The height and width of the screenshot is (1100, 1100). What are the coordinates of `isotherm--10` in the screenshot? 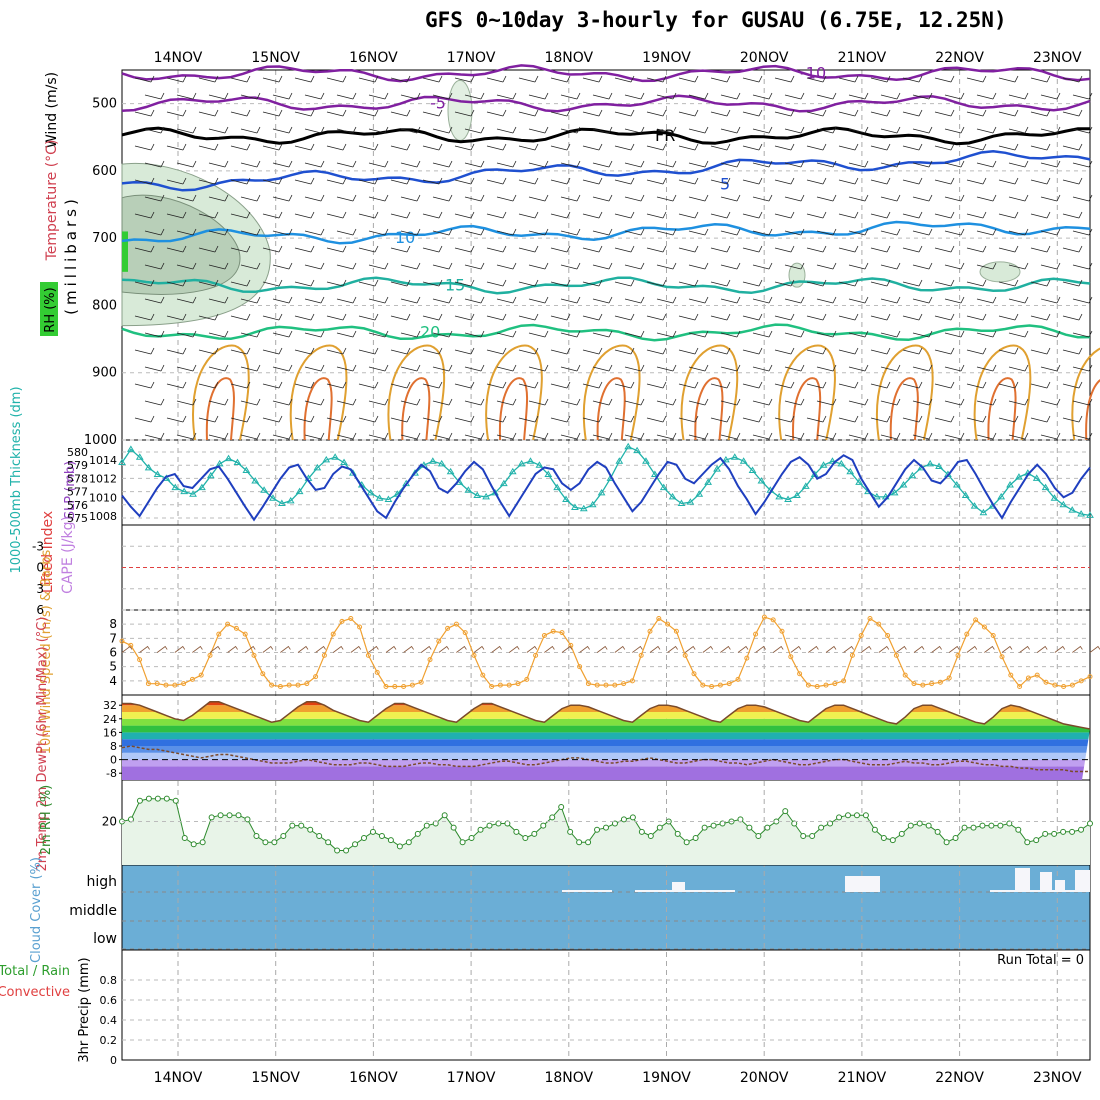 It's located at (606, 73).